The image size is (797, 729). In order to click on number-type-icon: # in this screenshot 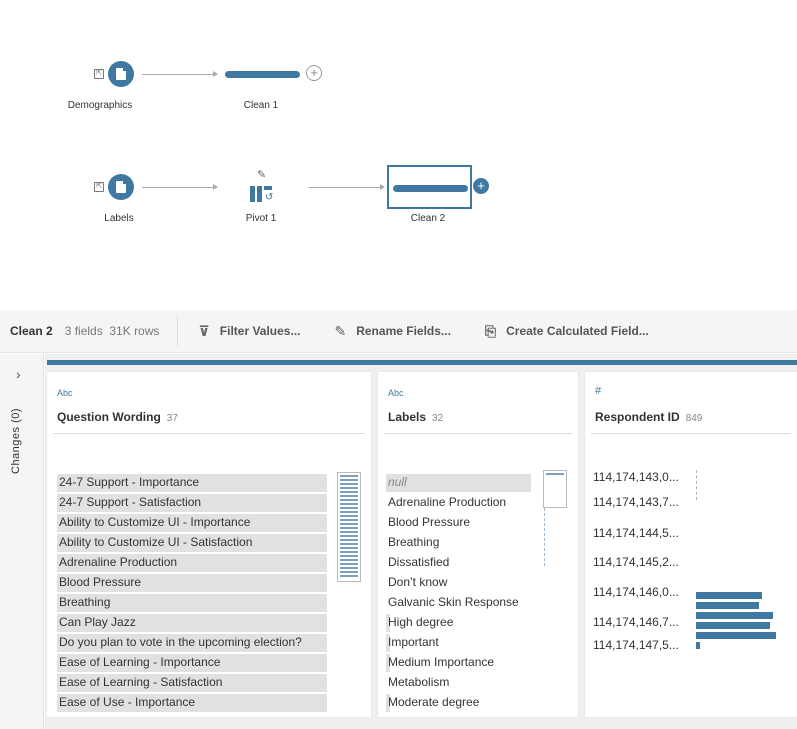, I will do `click(598, 391)`.